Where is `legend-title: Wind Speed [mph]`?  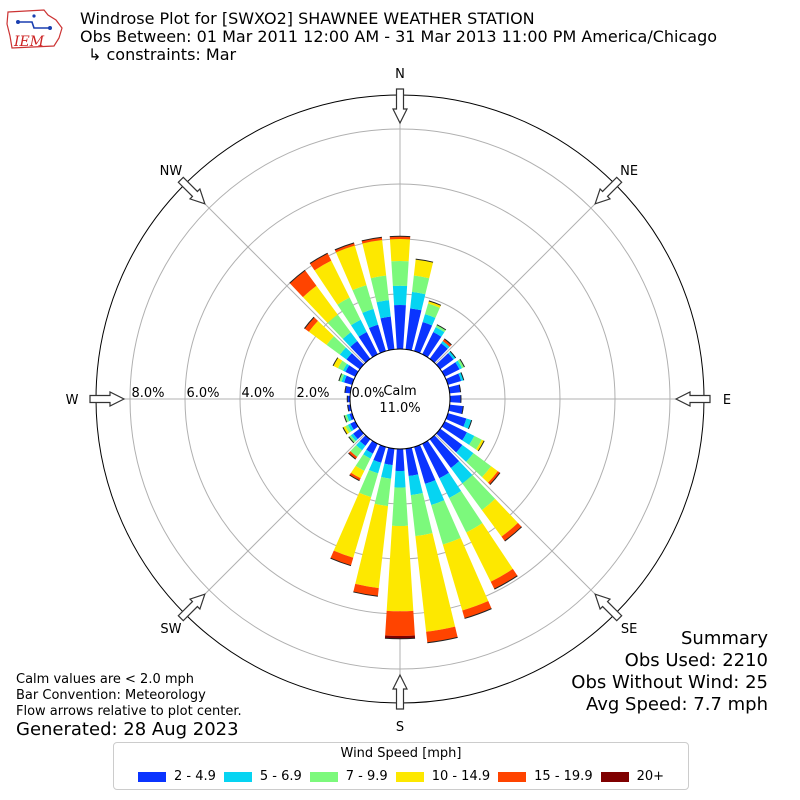 legend-title: Wind Speed [mph] is located at coordinates (401, 753).